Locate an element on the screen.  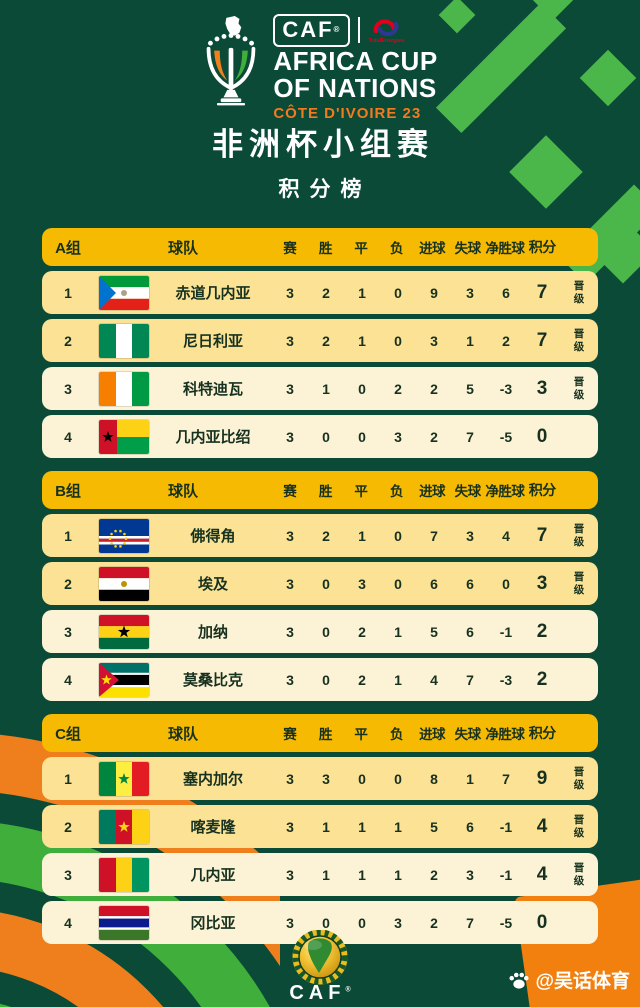
group-header-row: A组 球队 赛 胜 平 负 进球 失球 净胜球 积分 is located at coordinates (320, 247).